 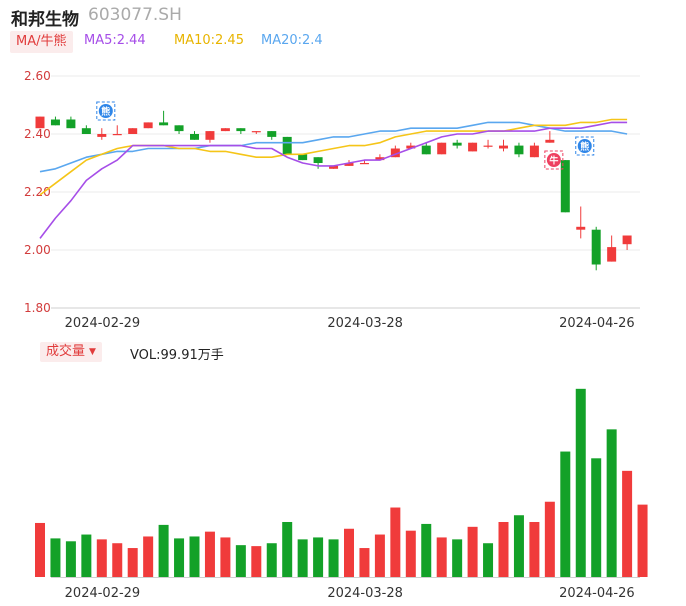 What do you see at coordinates (37, 76) in the screenshot?
I see `y-tick-label: 2.60` at bounding box center [37, 76].